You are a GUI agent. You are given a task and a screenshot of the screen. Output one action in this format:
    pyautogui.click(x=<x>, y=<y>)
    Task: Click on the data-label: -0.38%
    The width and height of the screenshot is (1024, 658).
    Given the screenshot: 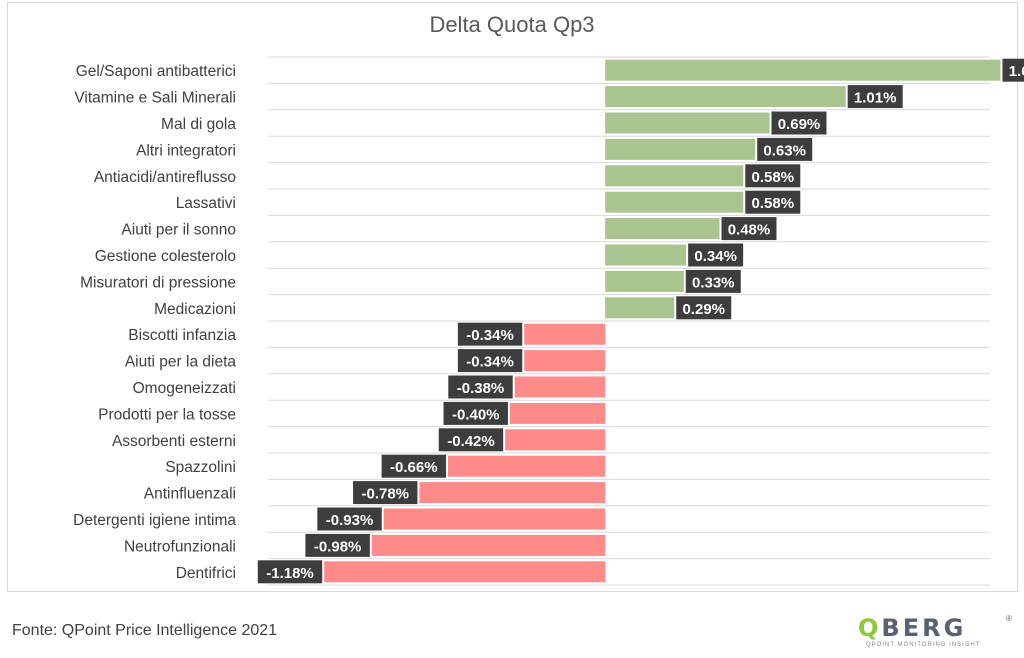 What is the action you would take?
    pyautogui.click(x=481, y=388)
    